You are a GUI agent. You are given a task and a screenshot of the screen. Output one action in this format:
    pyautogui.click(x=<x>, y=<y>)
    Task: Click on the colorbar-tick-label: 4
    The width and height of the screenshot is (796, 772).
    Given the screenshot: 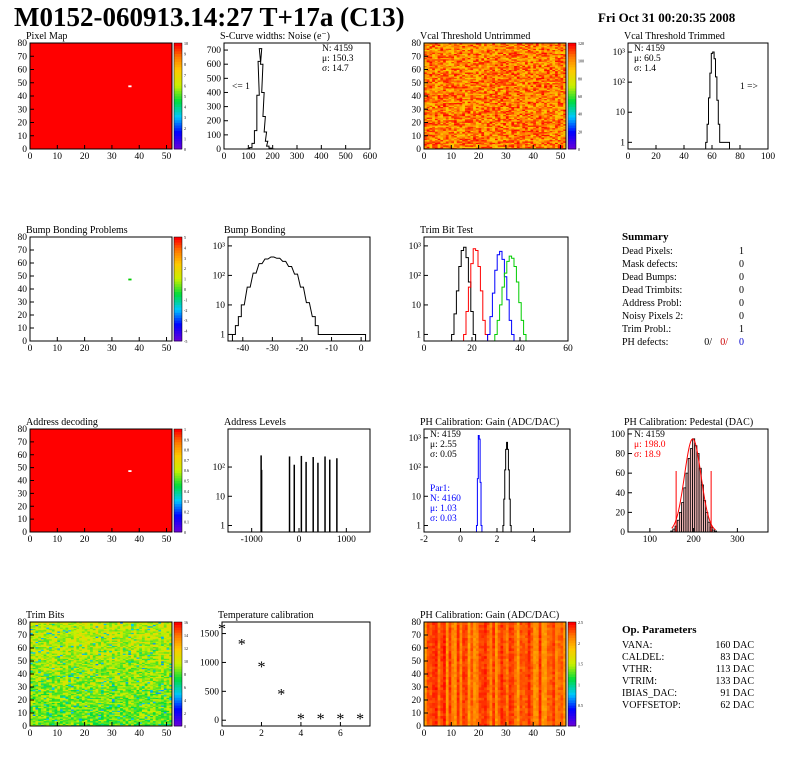 What is the action you would take?
    pyautogui.click(x=185, y=107)
    